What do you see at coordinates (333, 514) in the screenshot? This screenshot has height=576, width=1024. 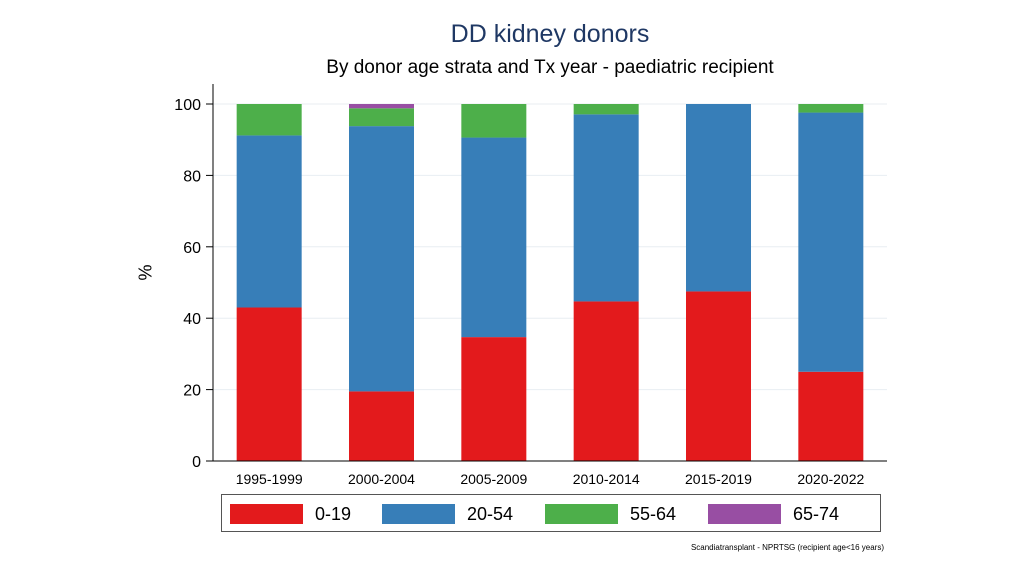 I see `legend-label-0-19: 0-19` at bounding box center [333, 514].